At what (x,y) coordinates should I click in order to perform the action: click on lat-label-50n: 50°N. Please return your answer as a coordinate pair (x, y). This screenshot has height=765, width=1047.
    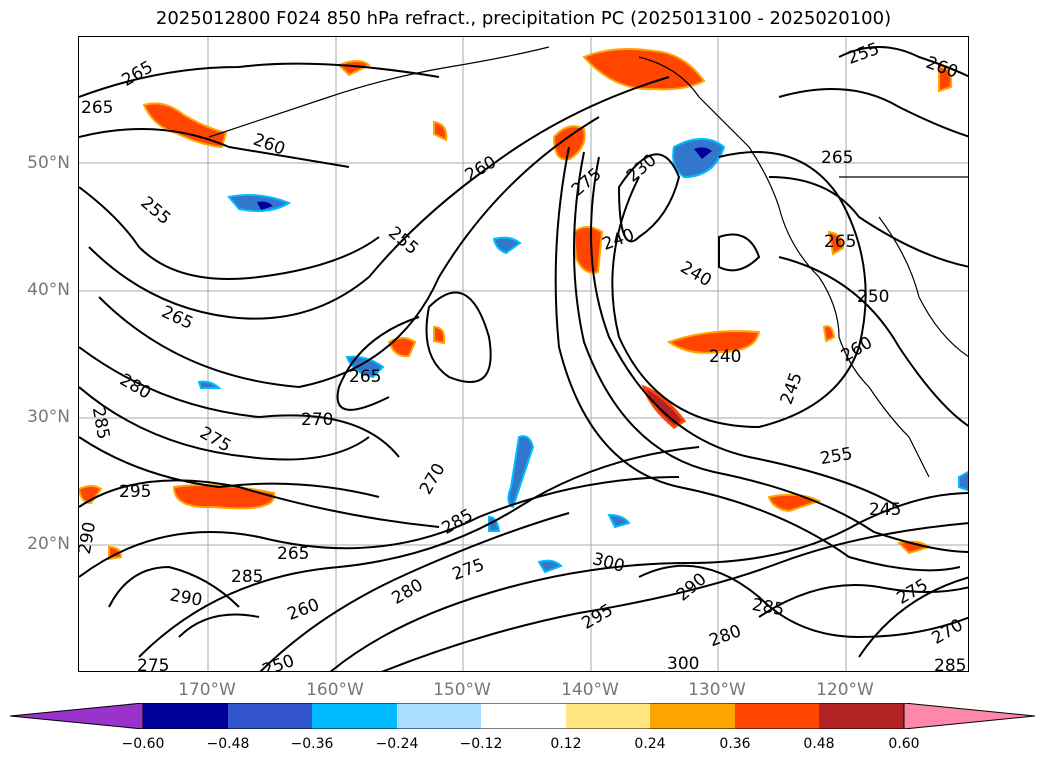
    Looking at the image, I should click on (48, 163).